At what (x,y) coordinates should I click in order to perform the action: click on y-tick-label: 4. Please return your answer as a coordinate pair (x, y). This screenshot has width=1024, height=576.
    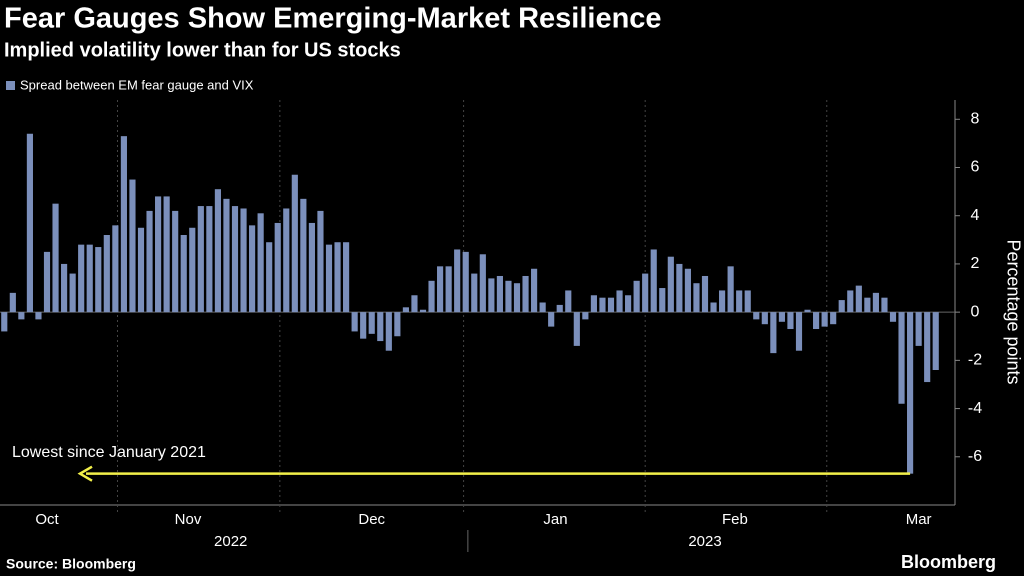
    Looking at the image, I should click on (975, 215).